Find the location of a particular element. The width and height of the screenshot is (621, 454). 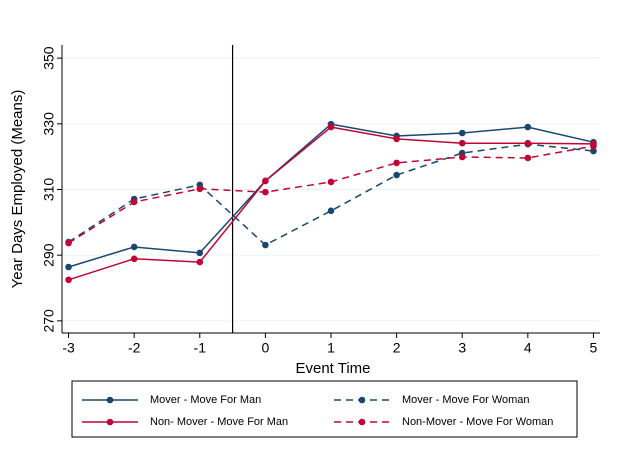

legend-label: Mover - Move For Woman is located at coordinates (466, 400).